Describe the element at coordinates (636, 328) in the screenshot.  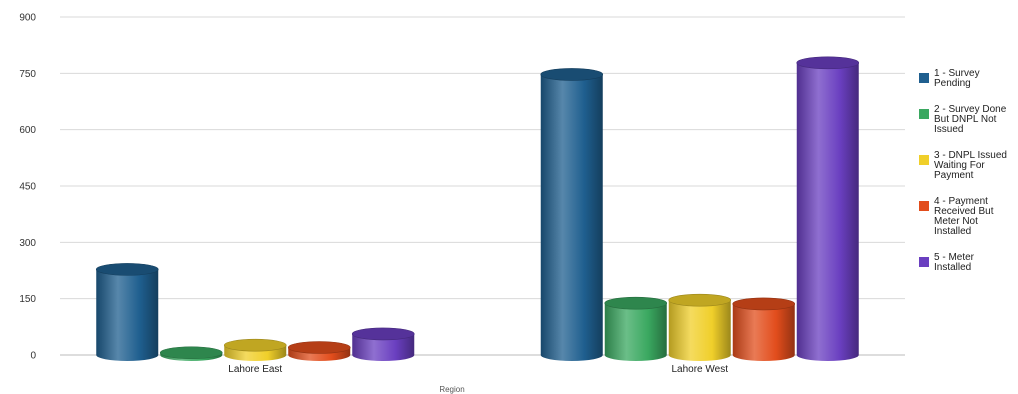
I see `bar-2-lahore-west` at that location.